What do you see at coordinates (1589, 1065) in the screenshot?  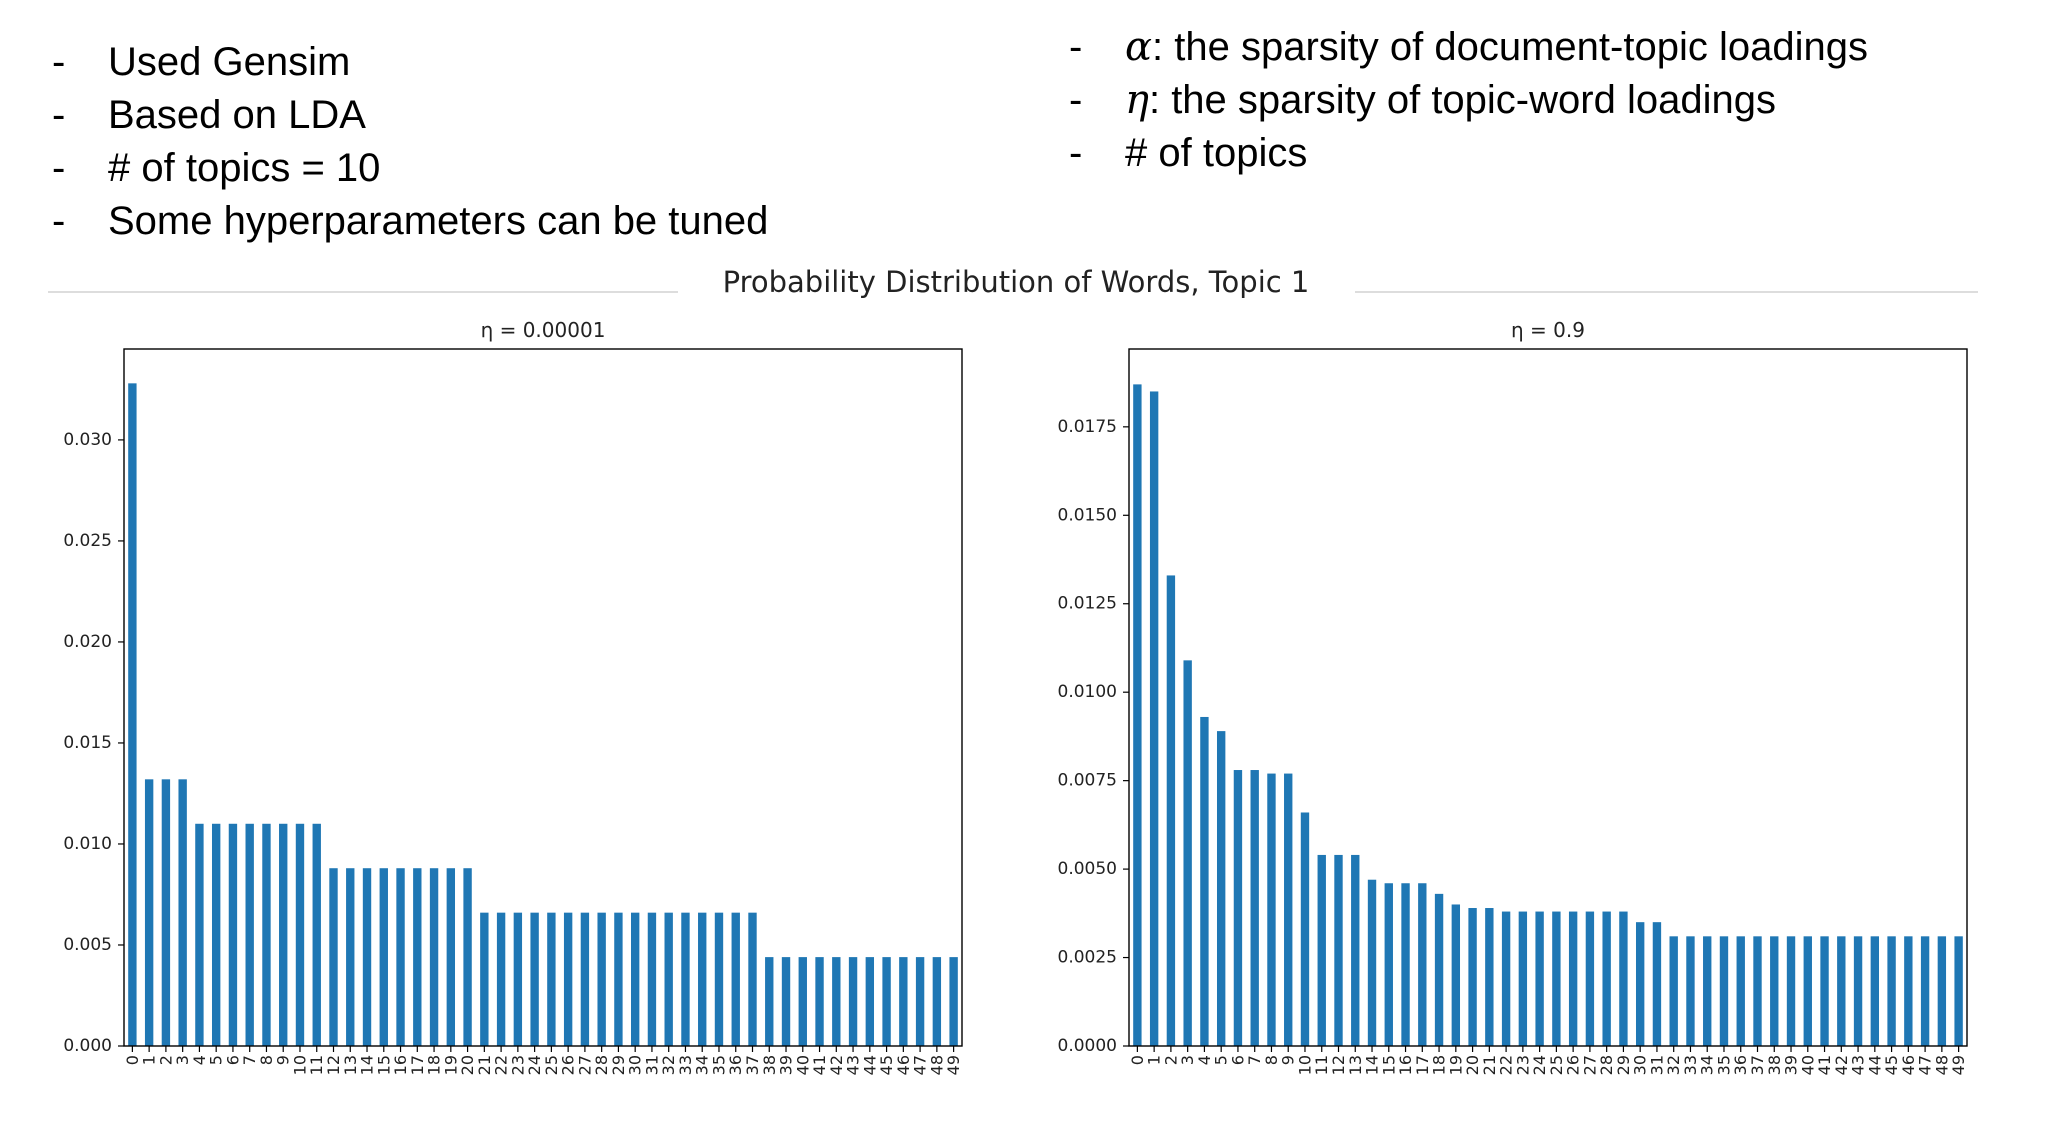 I see `x-tick-label: 27` at bounding box center [1589, 1065].